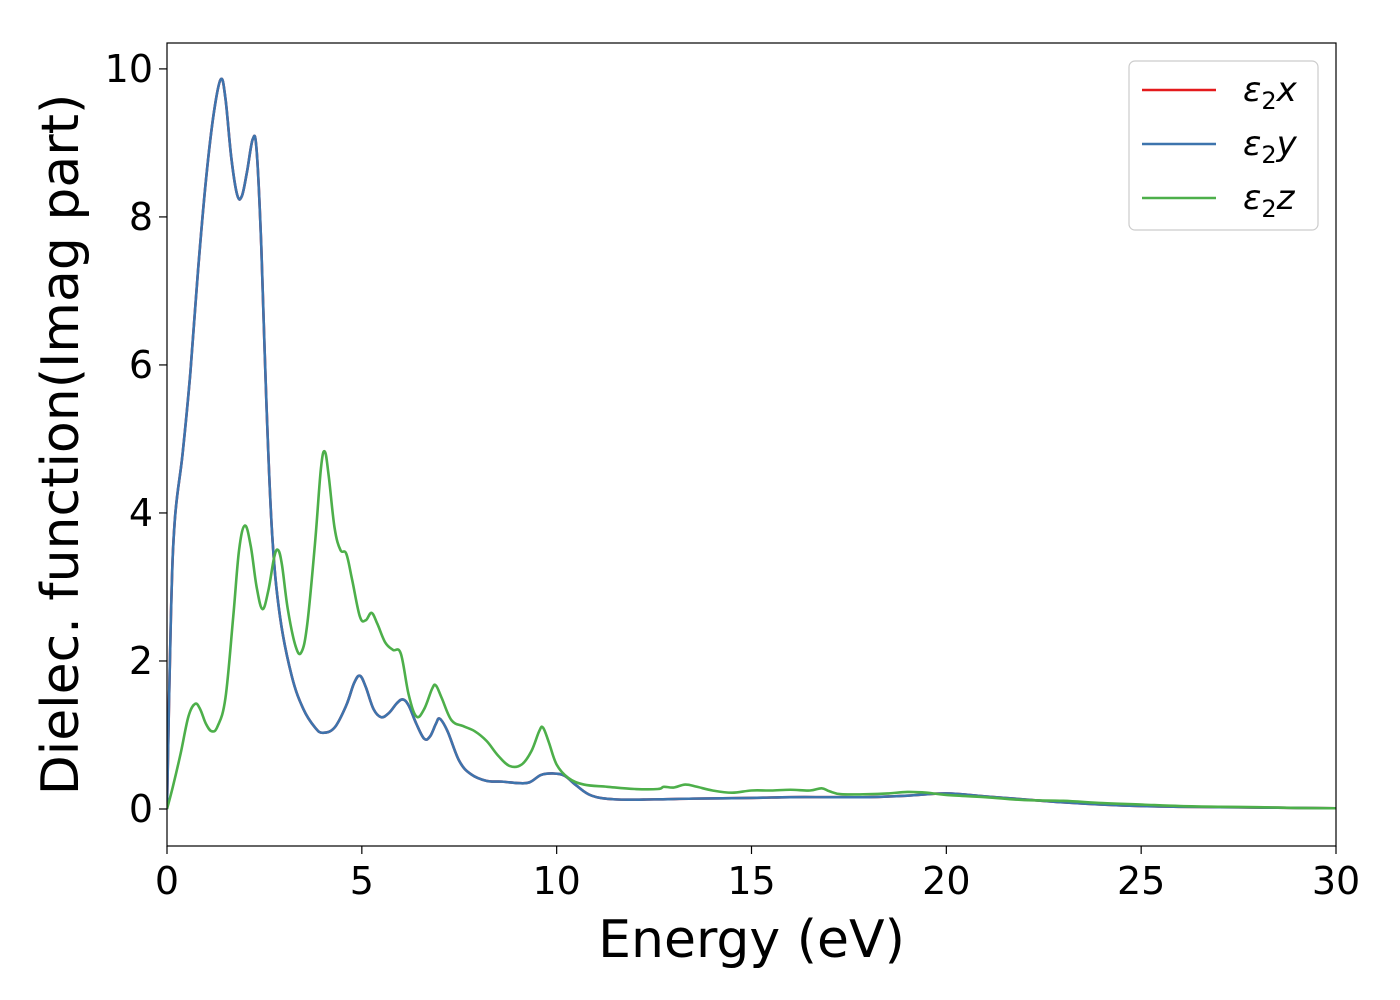  I want to click on x-tick-label: 10, so click(556, 881).